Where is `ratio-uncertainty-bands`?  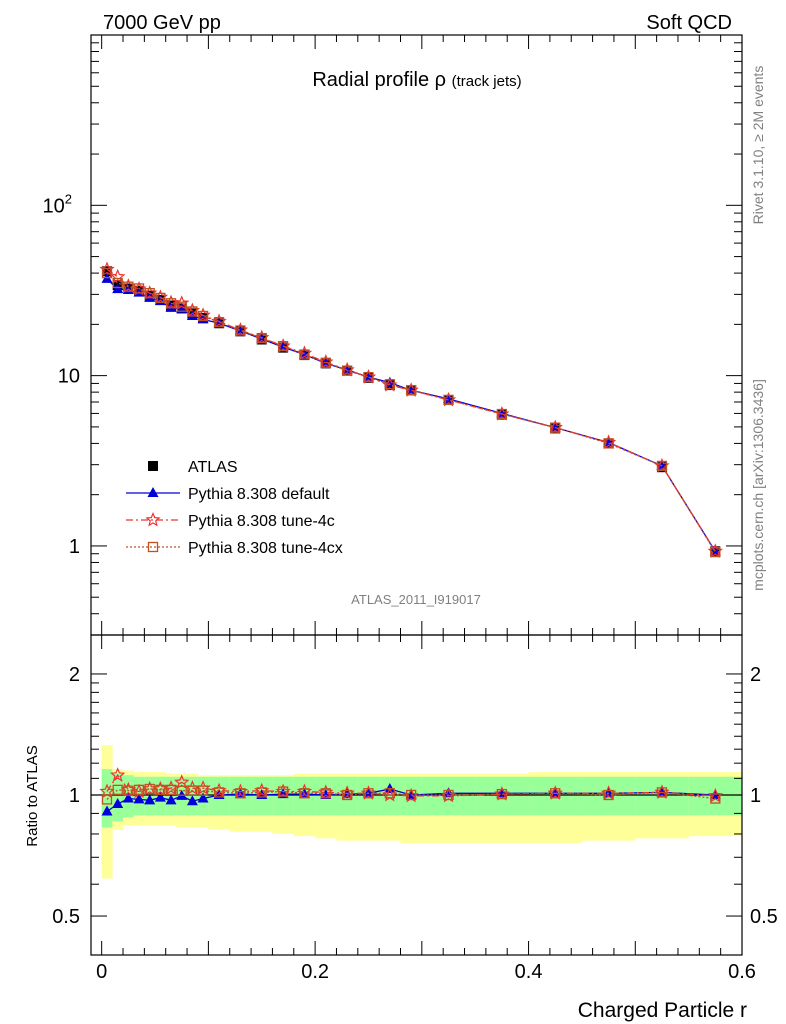
ratio-uncertainty-bands is located at coordinates (417, 812).